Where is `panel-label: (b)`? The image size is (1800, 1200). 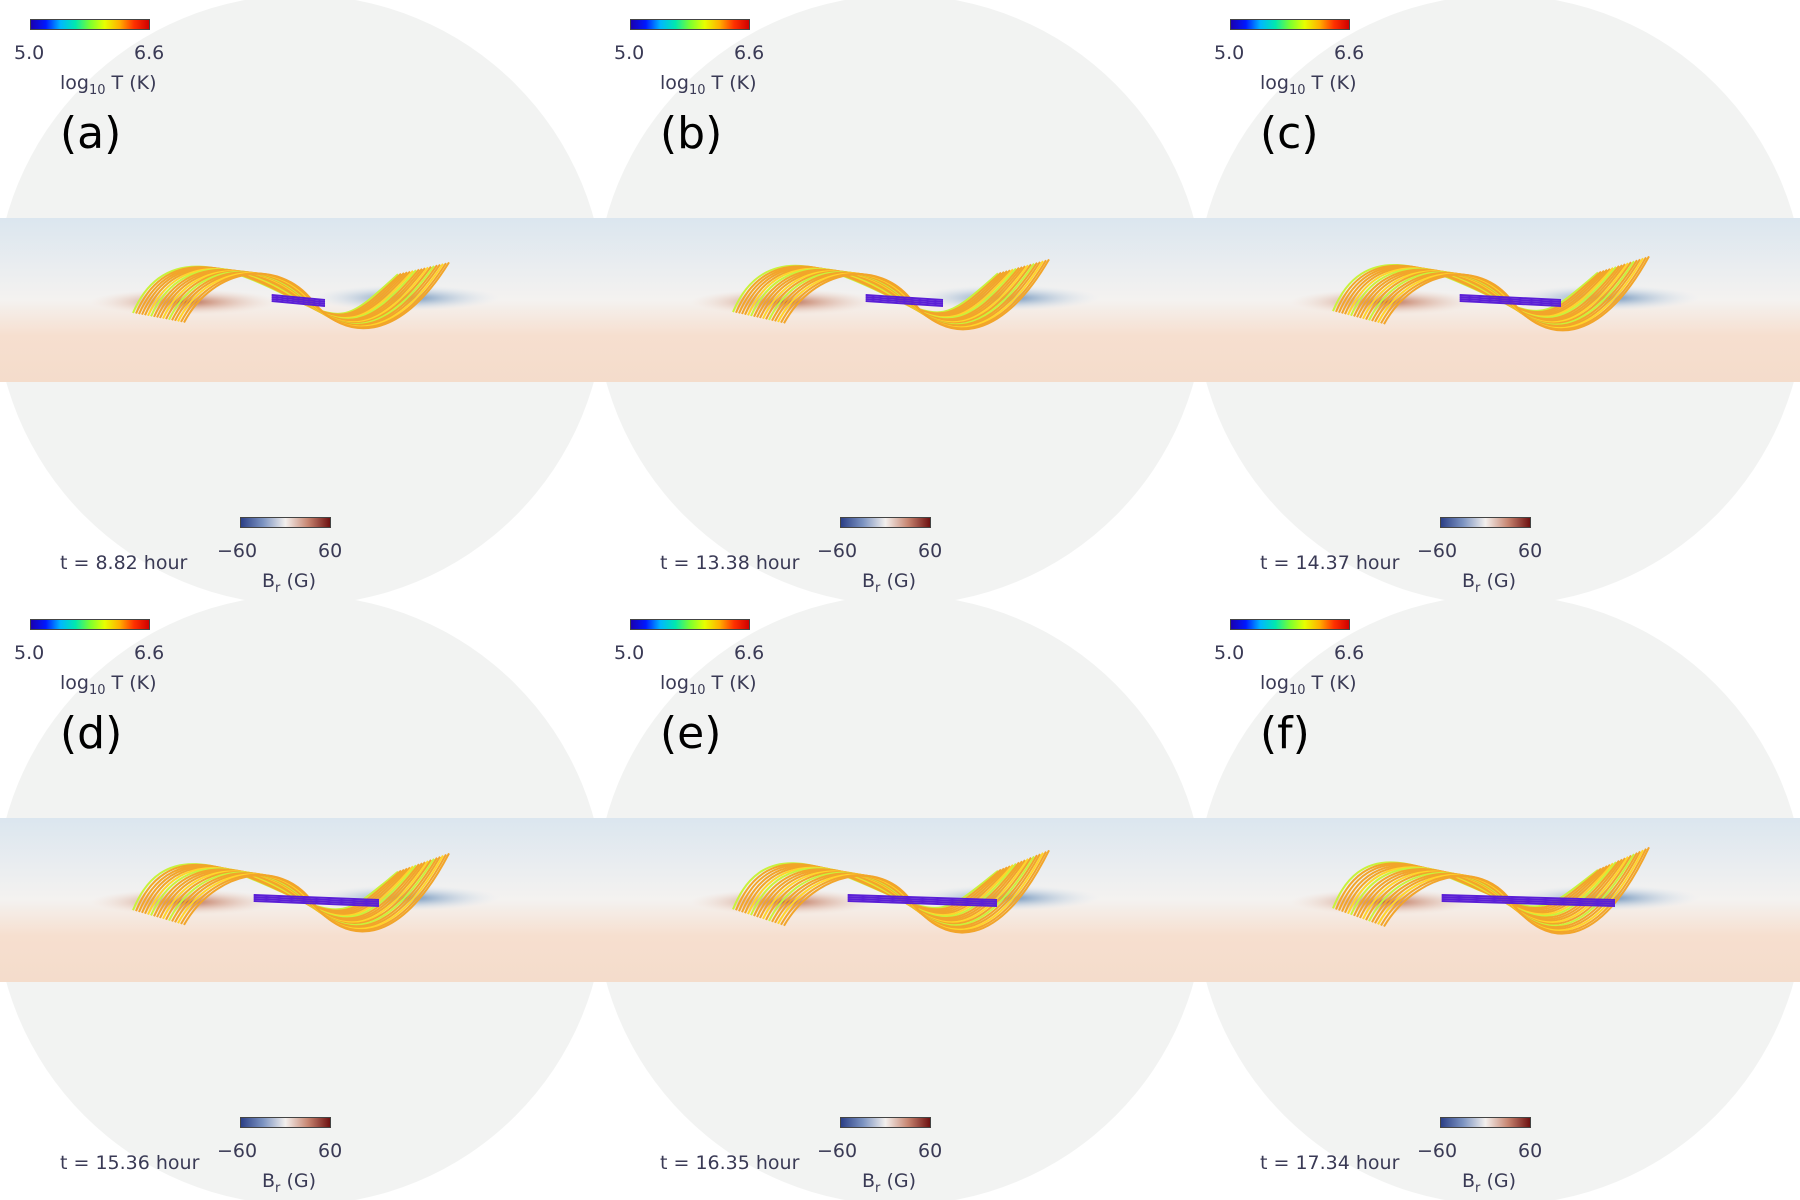
panel-label: (b) is located at coordinates (691, 133).